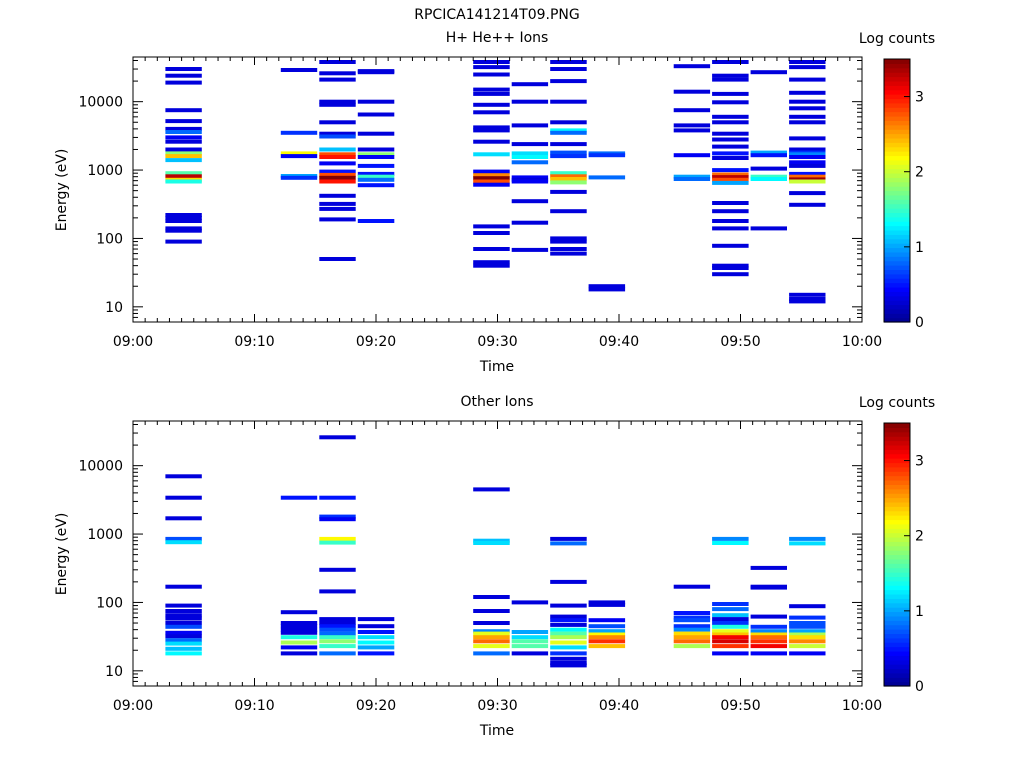  What do you see at coordinates (897, 190) in the screenshot?
I see `p1-colorbar-frame` at bounding box center [897, 190].